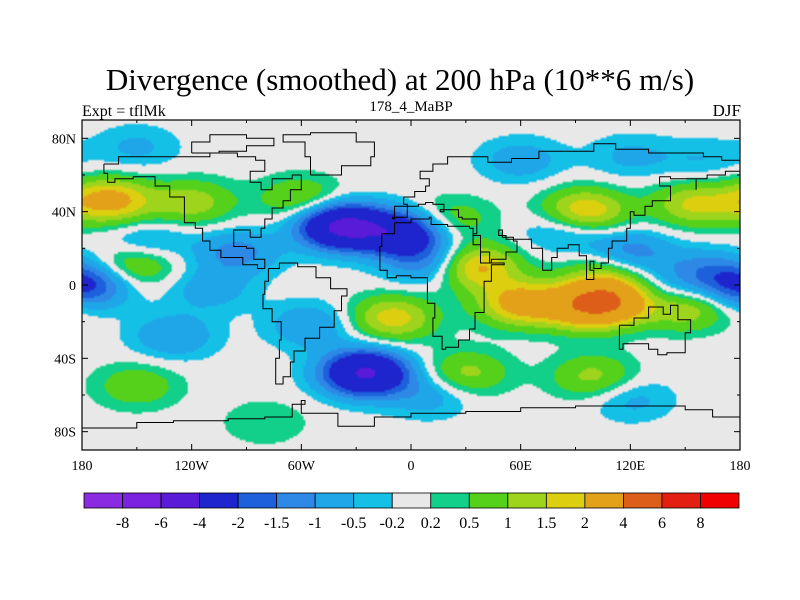 The image size is (800, 600). I want to click on colorbar-label: -6, so click(160, 523).